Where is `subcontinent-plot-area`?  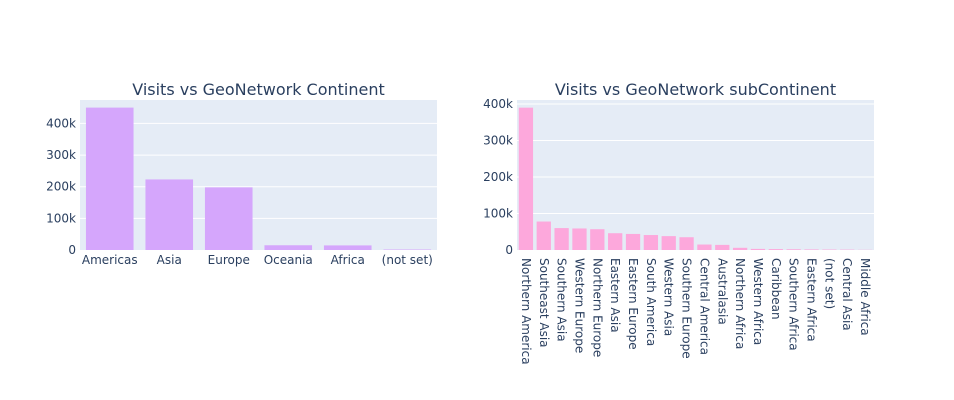
subcontinent-plot-area is located at coordinates (695, 175).